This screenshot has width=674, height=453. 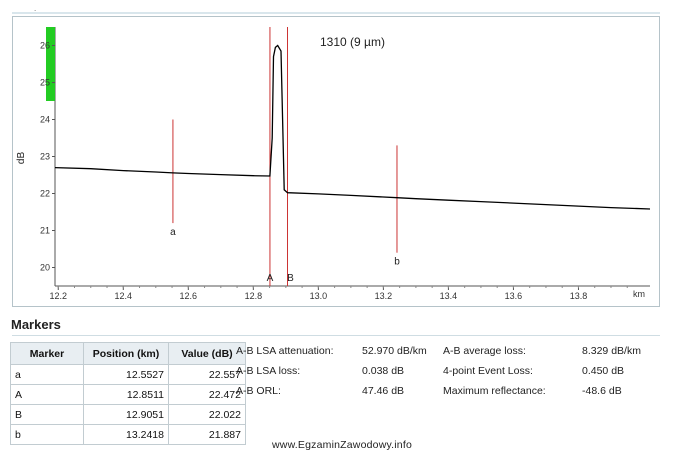 What do you see at coordinates (603, 371) in the screenshot?
I see `stat-value-event-loss: 0.450 dB` at bounding box center [603, 371].